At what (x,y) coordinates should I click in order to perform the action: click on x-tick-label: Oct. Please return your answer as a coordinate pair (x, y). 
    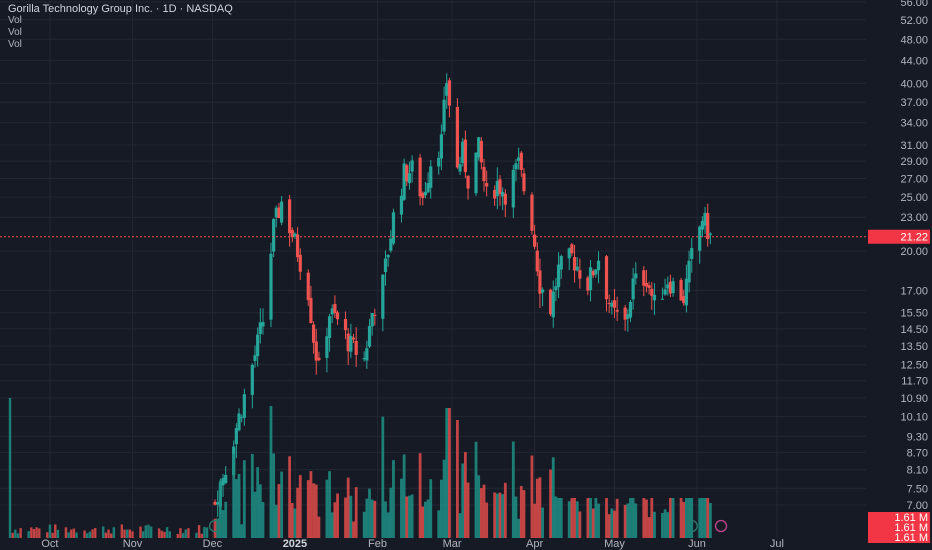
    Looking at the image, I should click on (49, 544).